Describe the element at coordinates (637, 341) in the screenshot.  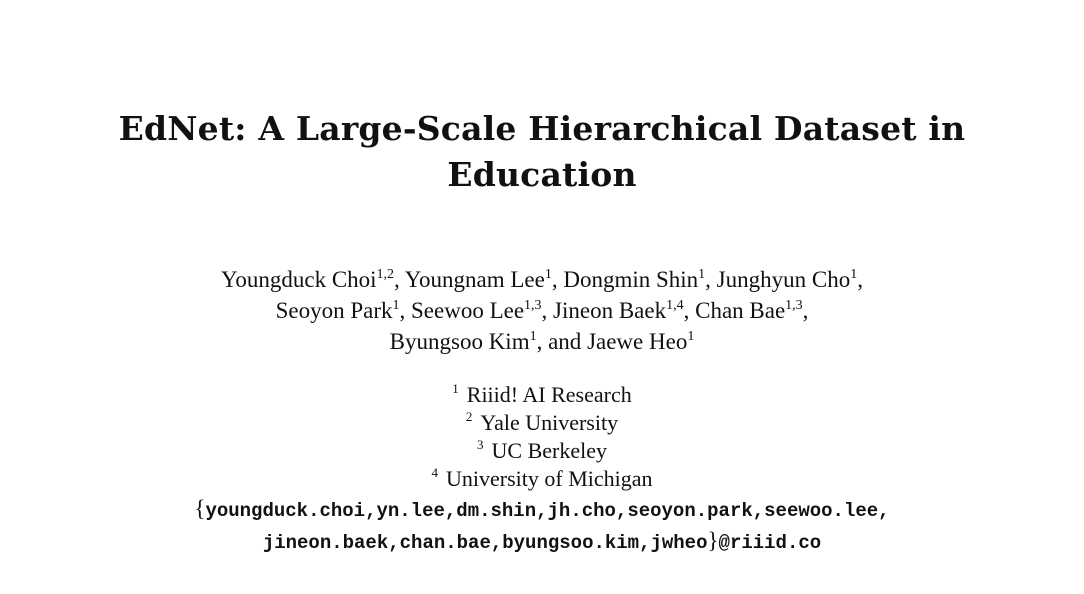
I see `author-name: Jaewe Heo` at that location.